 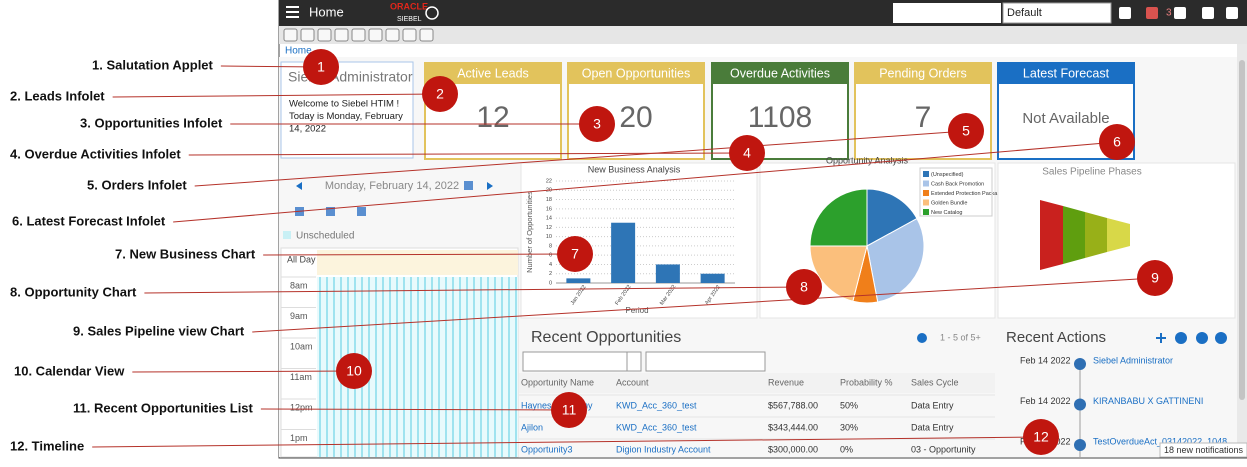 I want to click on marker-number: 3, so click(x=597, y=124).